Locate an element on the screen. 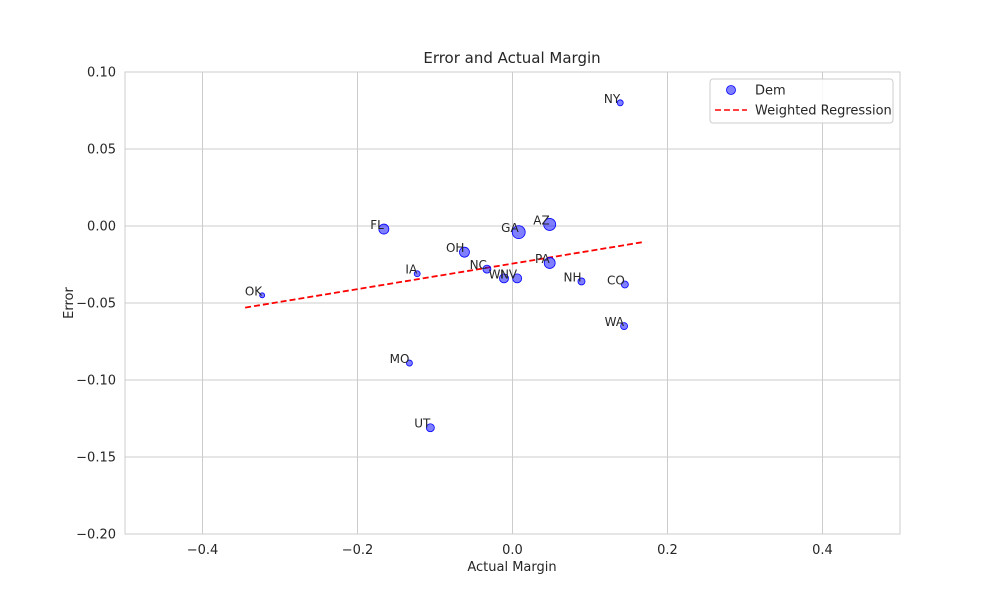  x-axis-ticks: −0.4 −0.2 0.0 0.2 0.4 is located at coordinates (510, 550).